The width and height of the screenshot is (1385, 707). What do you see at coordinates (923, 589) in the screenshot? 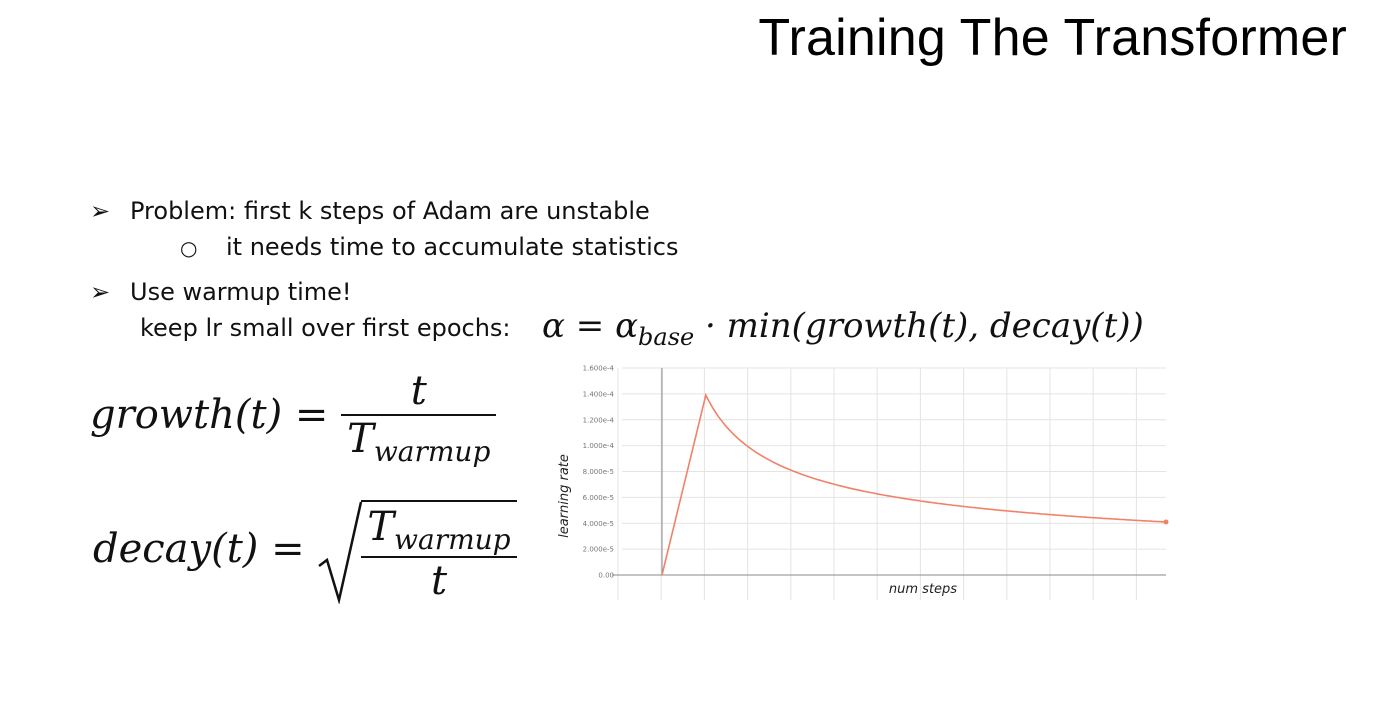
I see `x-axis-label: num steps` at bounding box center [923, 589].